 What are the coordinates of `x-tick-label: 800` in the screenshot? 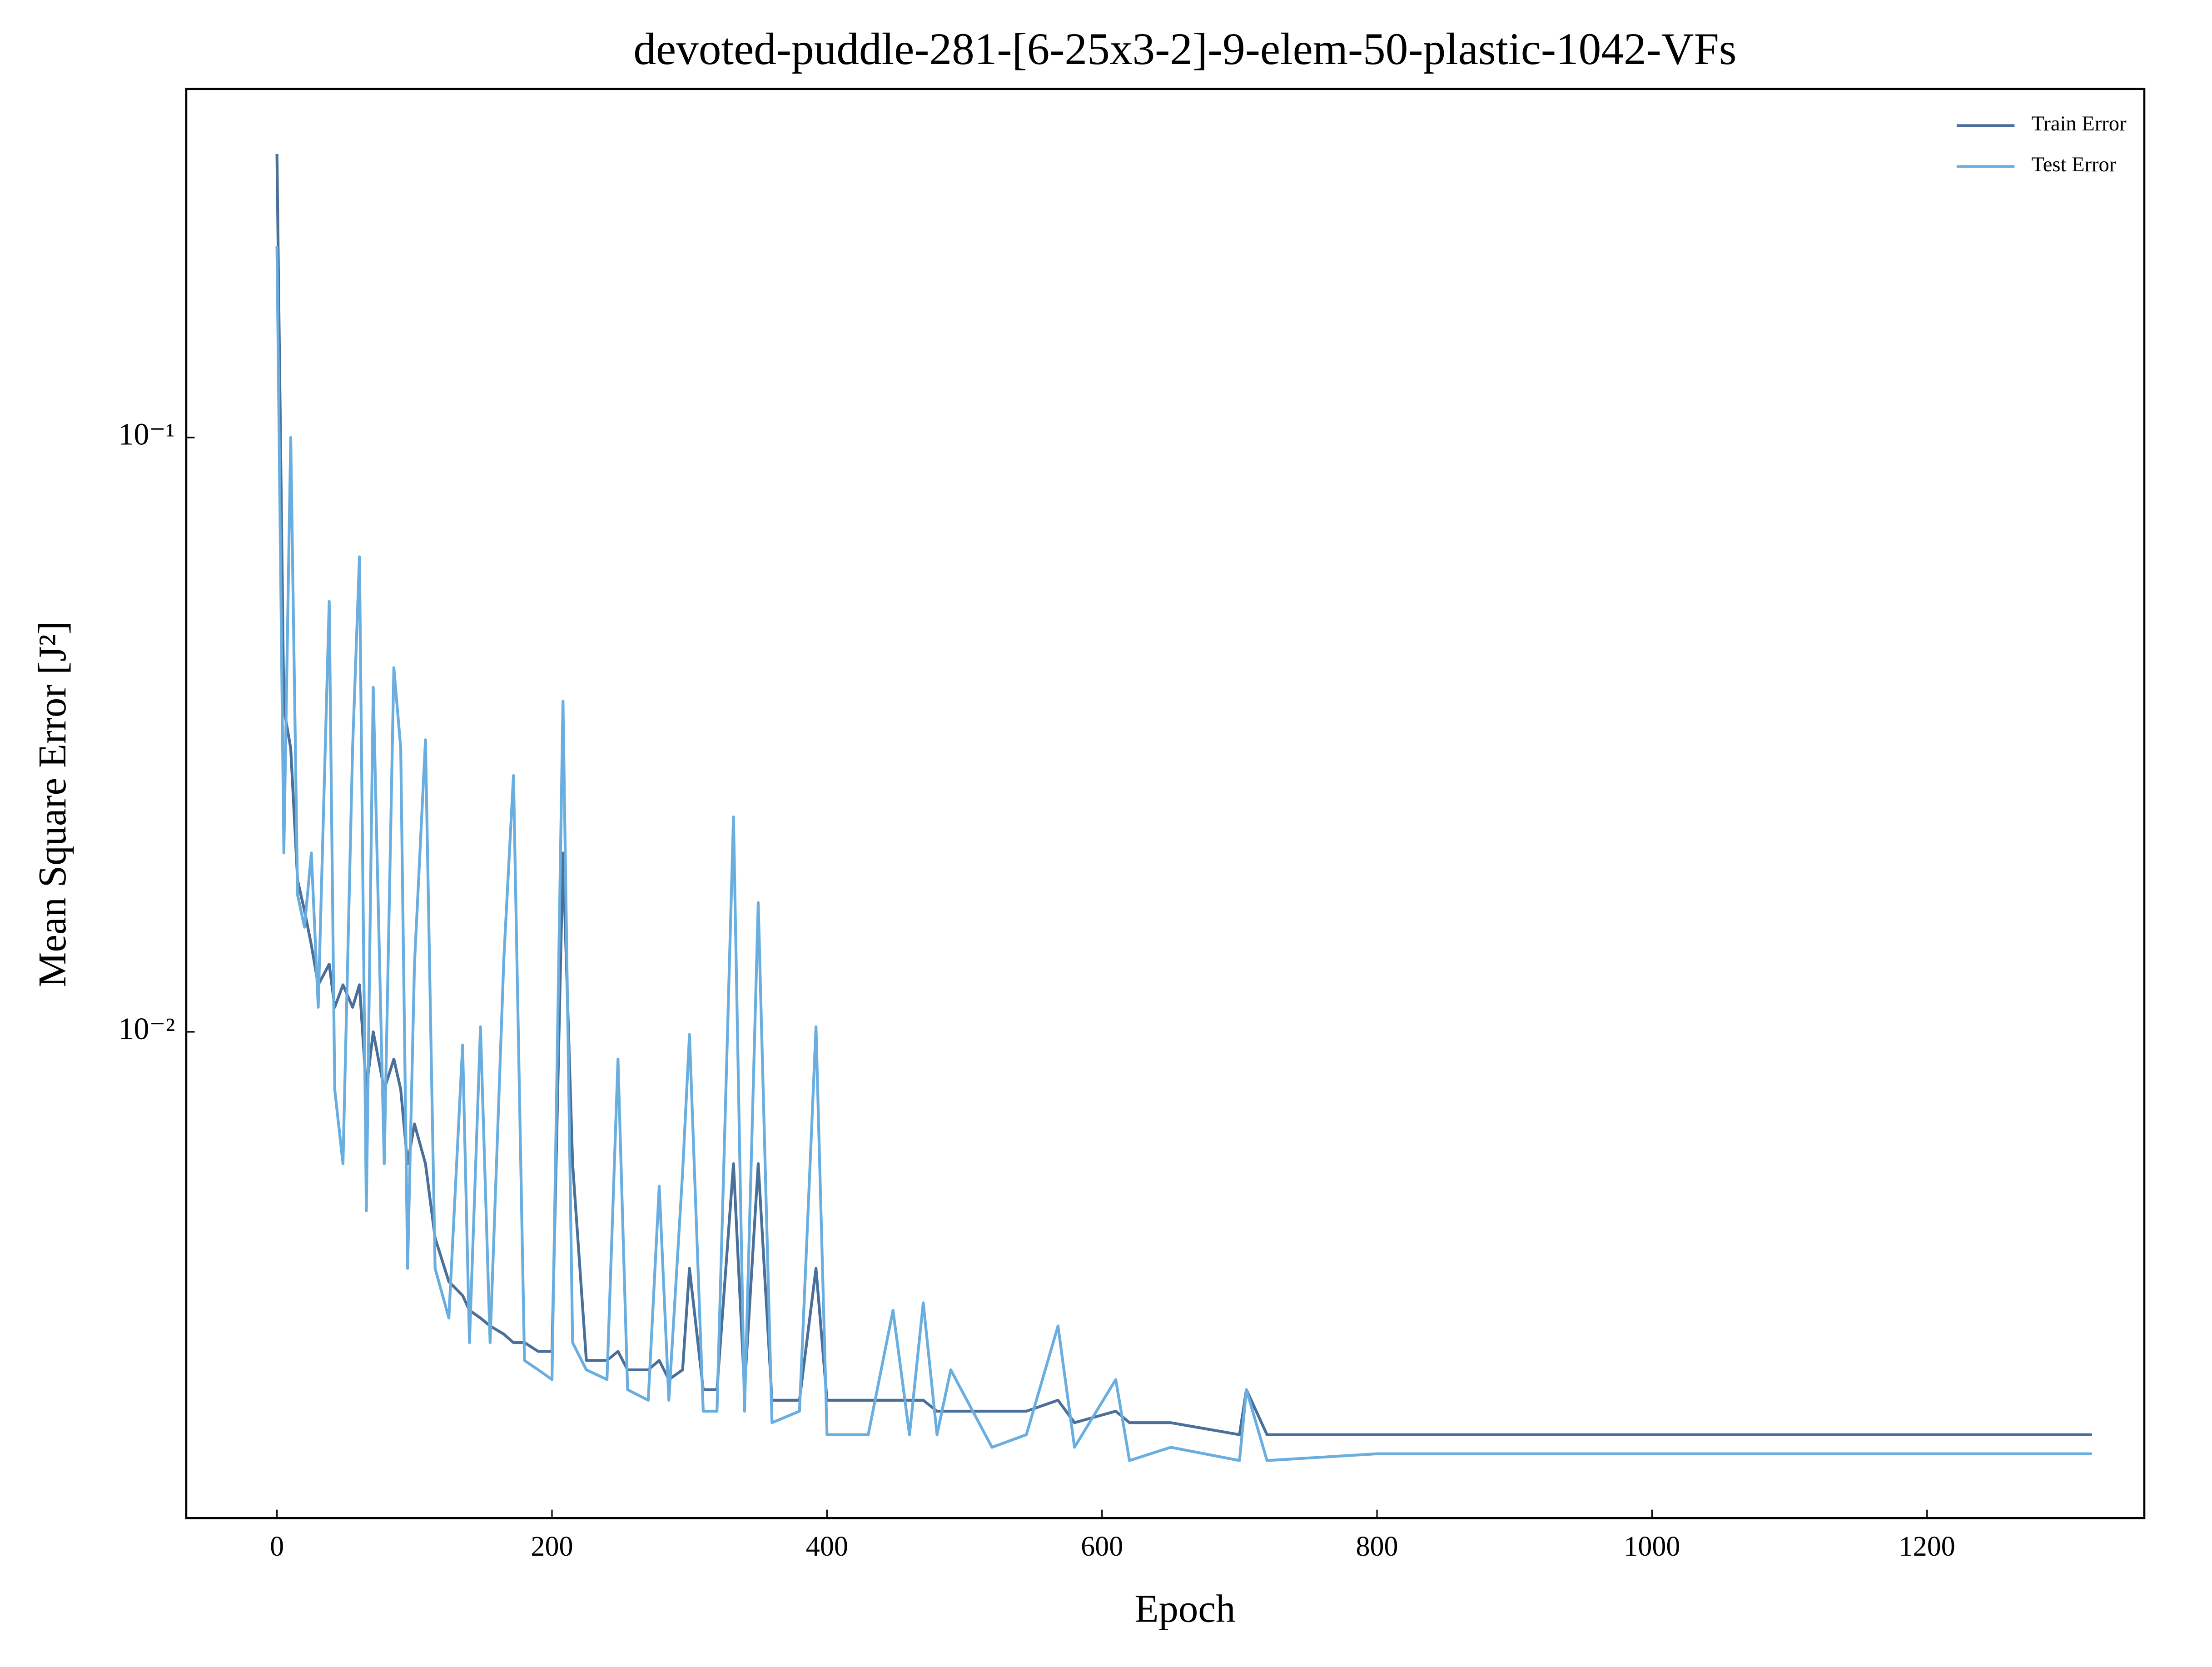 It's located at (1377, 1546).